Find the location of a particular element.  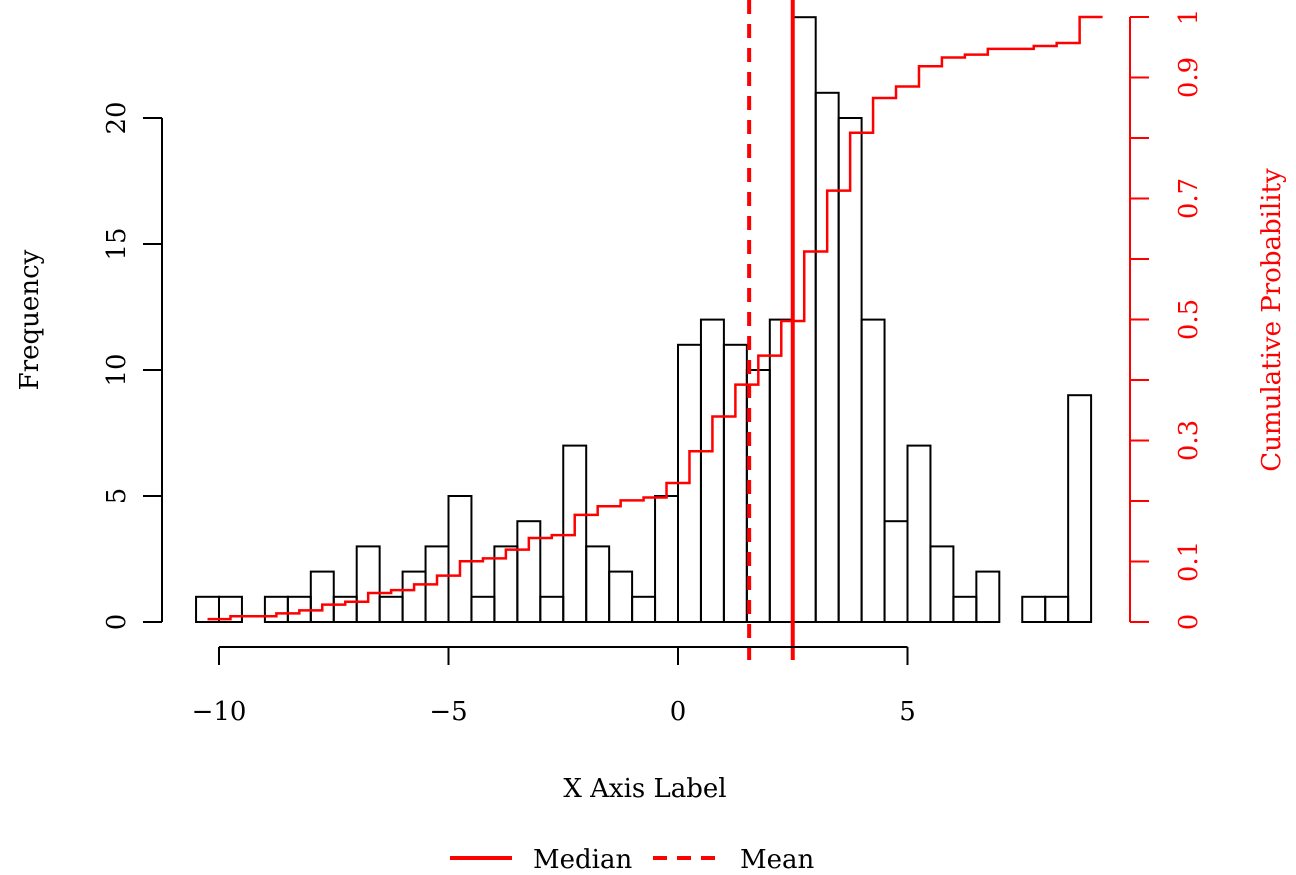

legend: Median Mean is located at coordinates (632, 860).